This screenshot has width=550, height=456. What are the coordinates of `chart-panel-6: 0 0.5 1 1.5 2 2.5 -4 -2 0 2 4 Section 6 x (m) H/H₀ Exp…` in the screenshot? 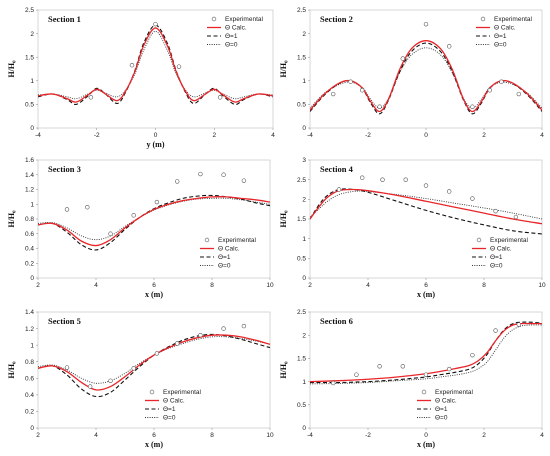 It's located at (411, 379).